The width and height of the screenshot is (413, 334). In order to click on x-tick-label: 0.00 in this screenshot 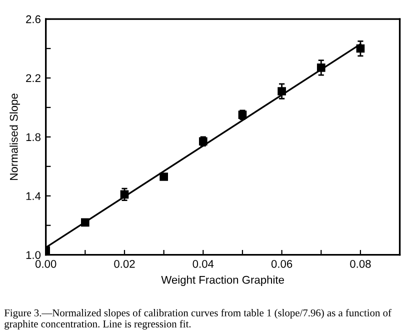, I will do `click(45, 264)`.